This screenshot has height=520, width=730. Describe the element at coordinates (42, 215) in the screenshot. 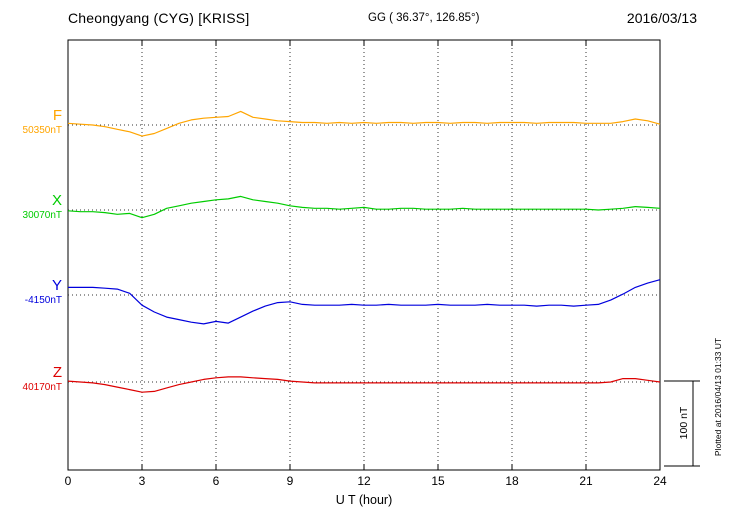

I see `series-baseline-value-X: 30070nT` at that location.